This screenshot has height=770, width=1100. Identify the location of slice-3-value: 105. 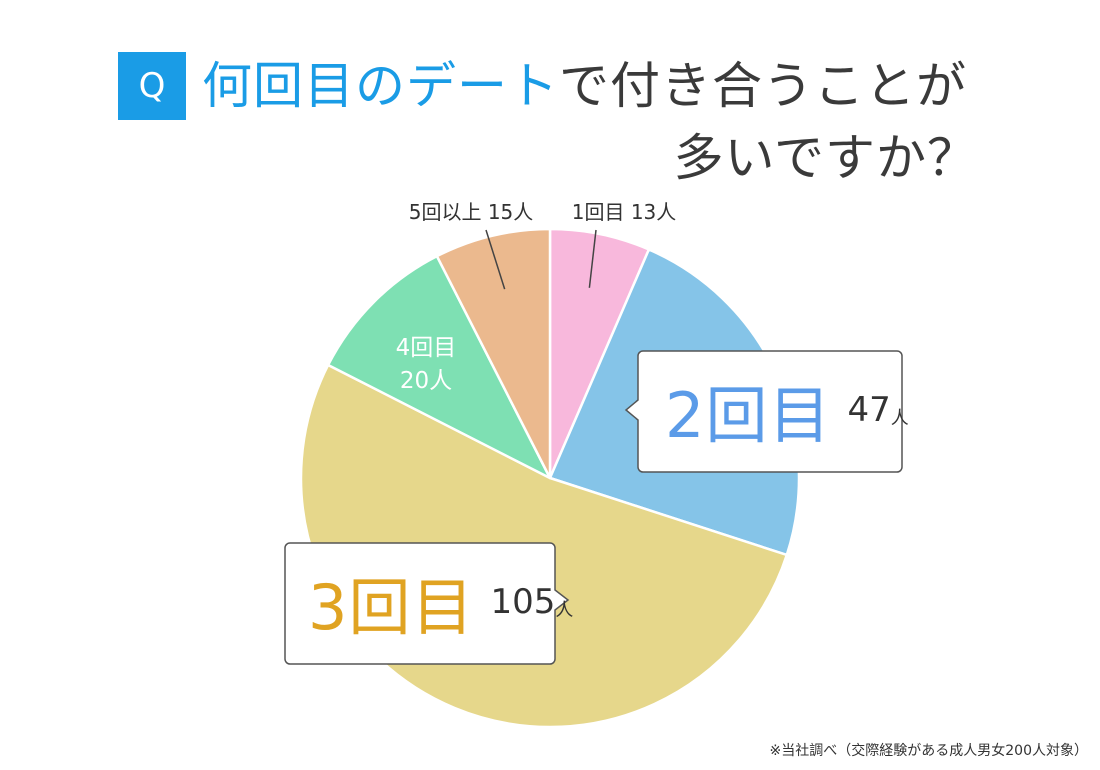
(523, 602).